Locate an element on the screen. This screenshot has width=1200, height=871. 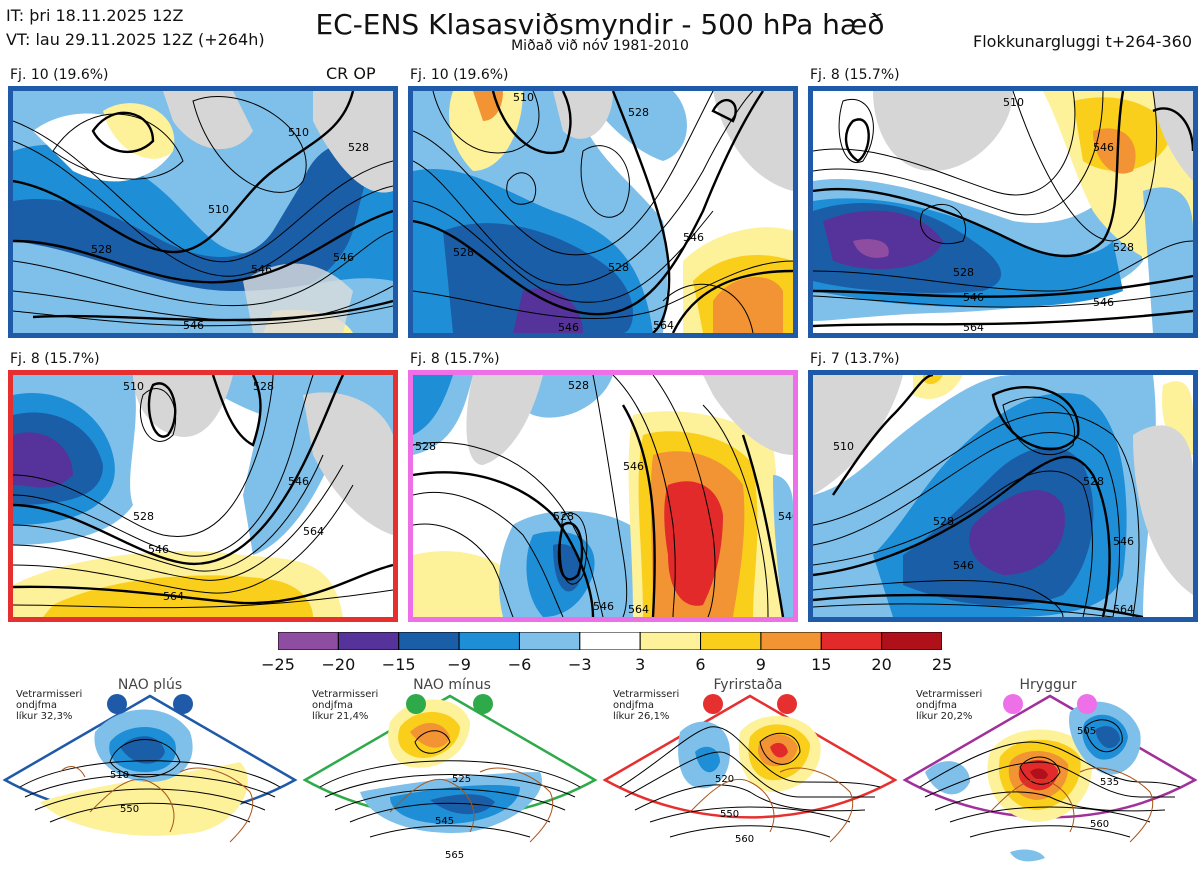
regime-2-marker-right is located at coordinates (483, 704).